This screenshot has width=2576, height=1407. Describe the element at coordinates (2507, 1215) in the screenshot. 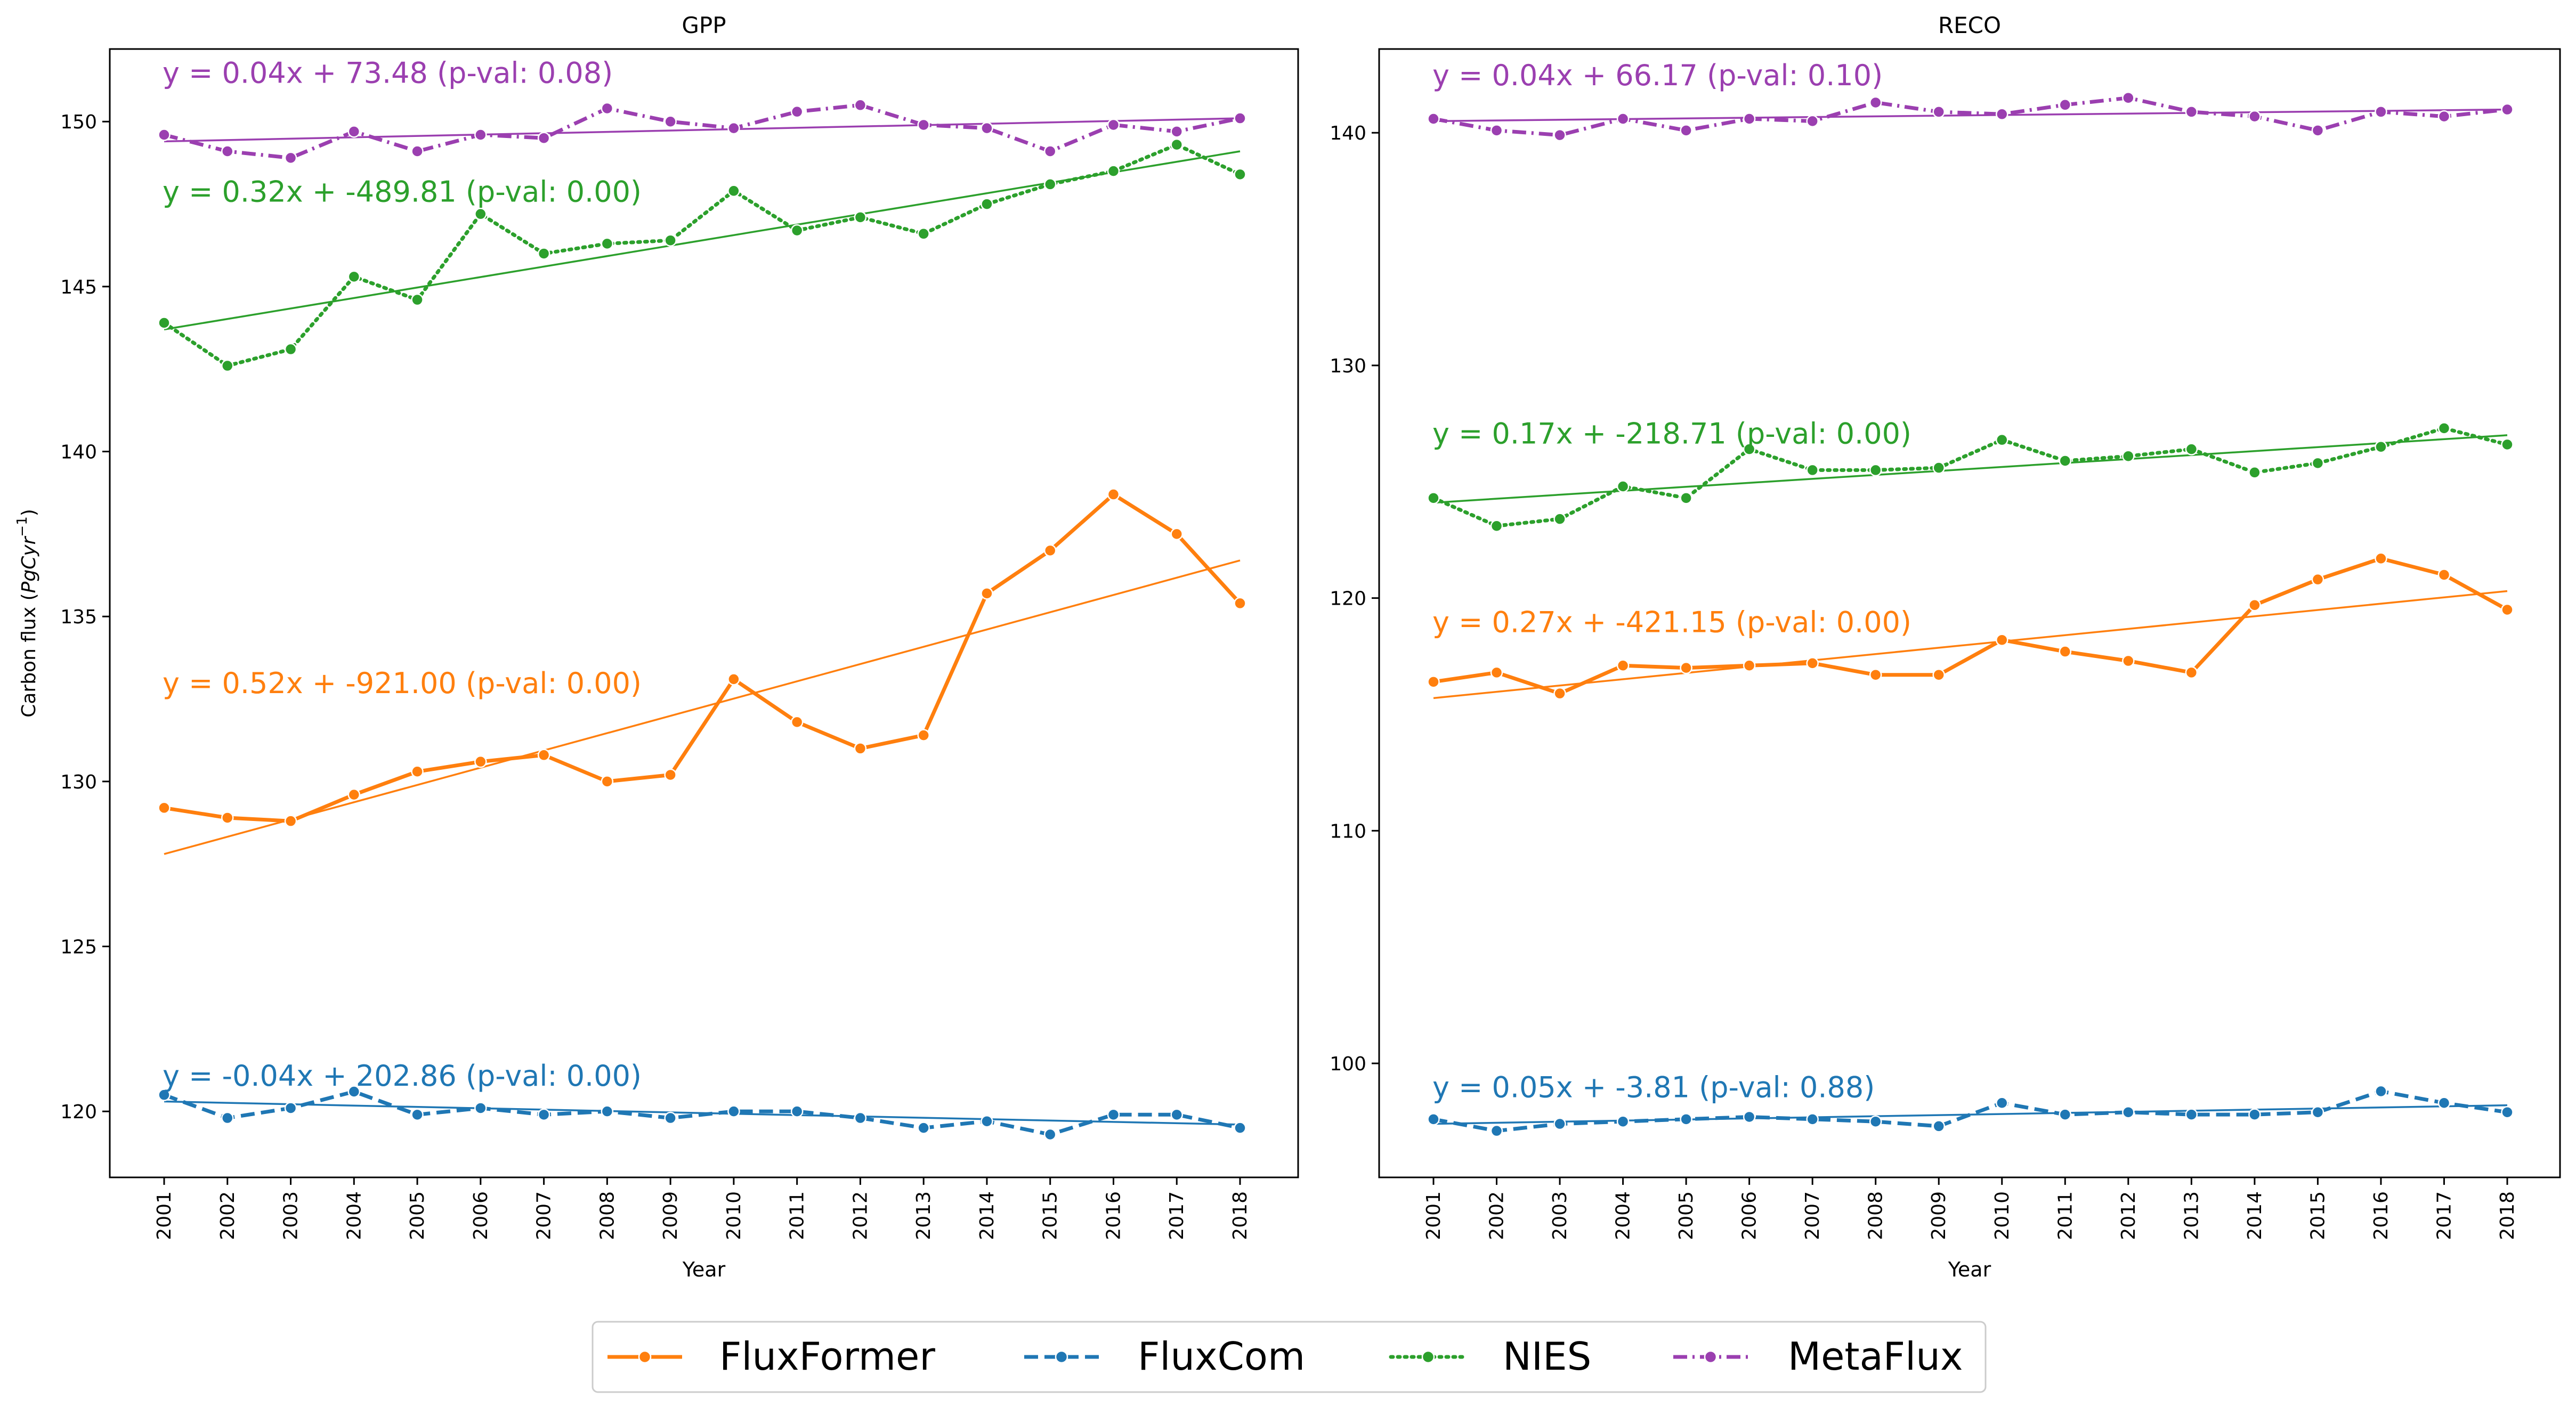

I see `reco-x-tick-label: 2018` at that location.